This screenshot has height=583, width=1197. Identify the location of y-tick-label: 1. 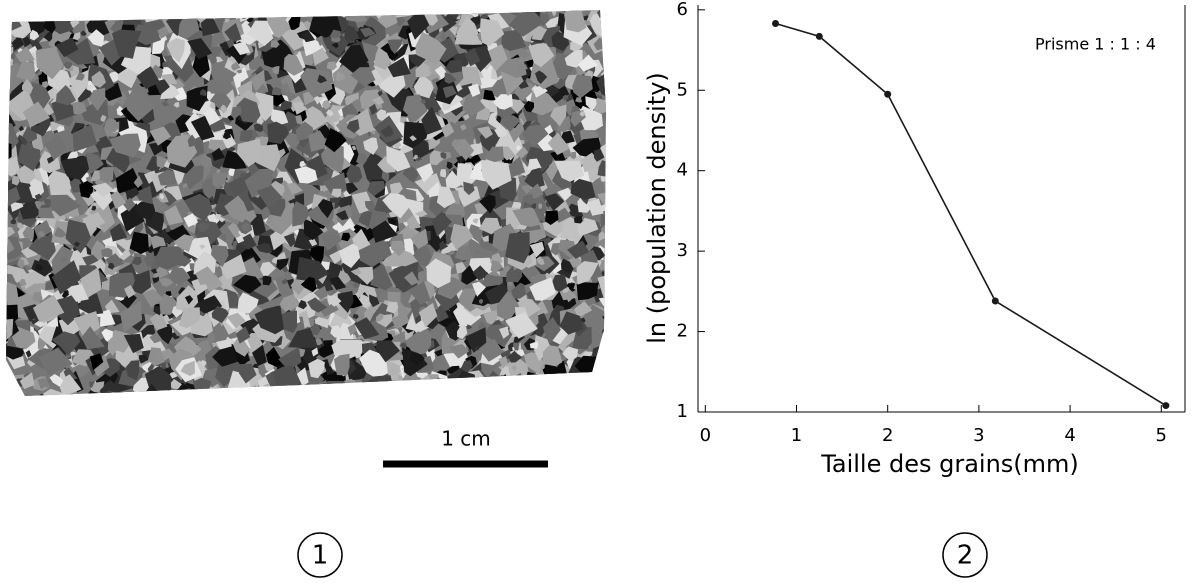
(682, 411).